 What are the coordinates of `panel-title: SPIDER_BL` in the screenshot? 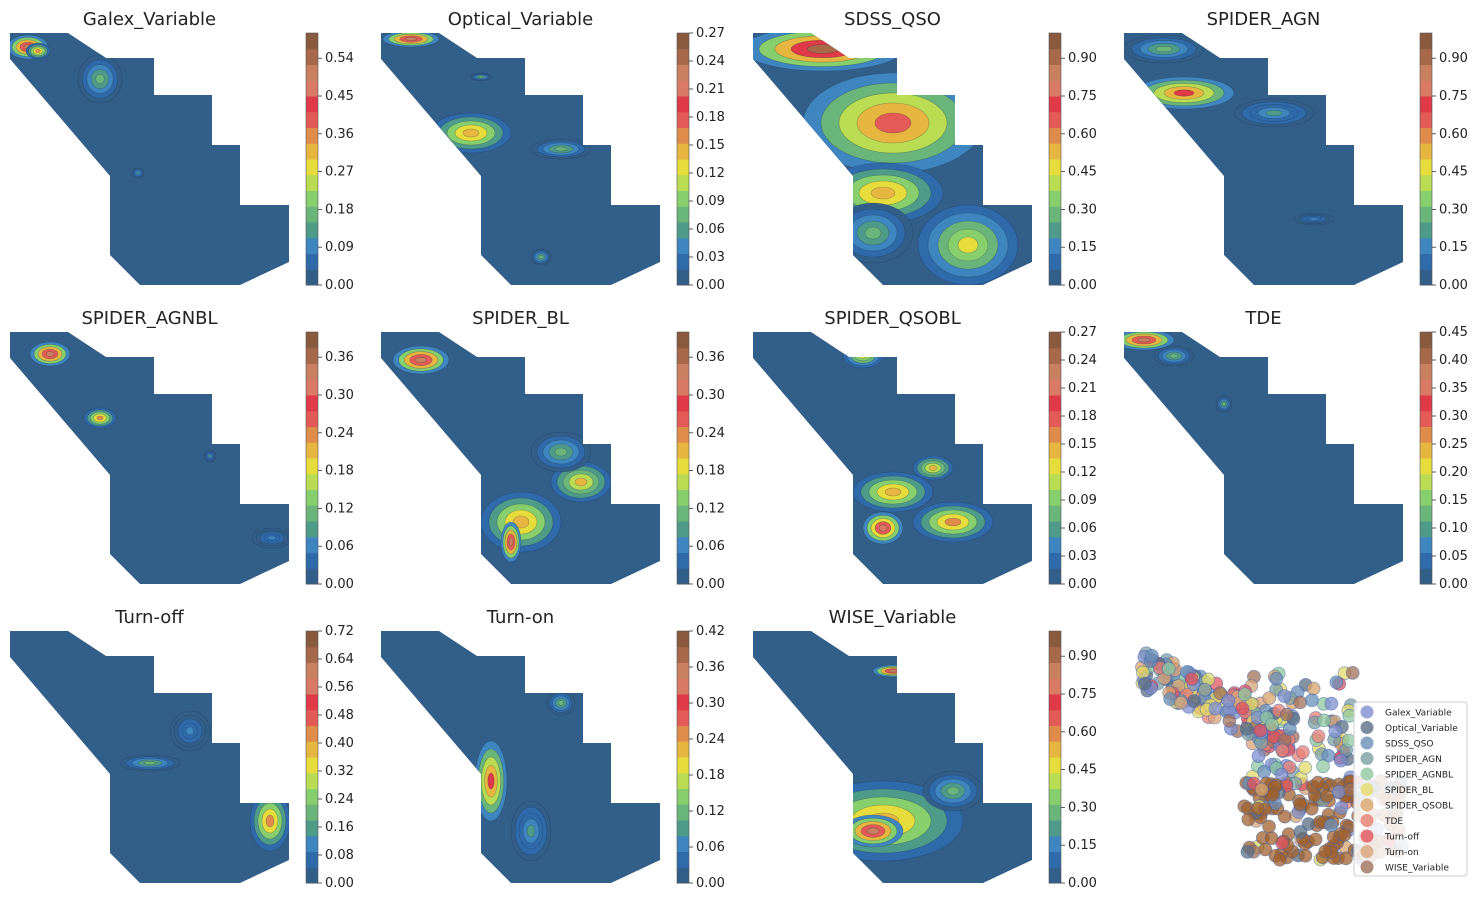 It's located at (520, 318).